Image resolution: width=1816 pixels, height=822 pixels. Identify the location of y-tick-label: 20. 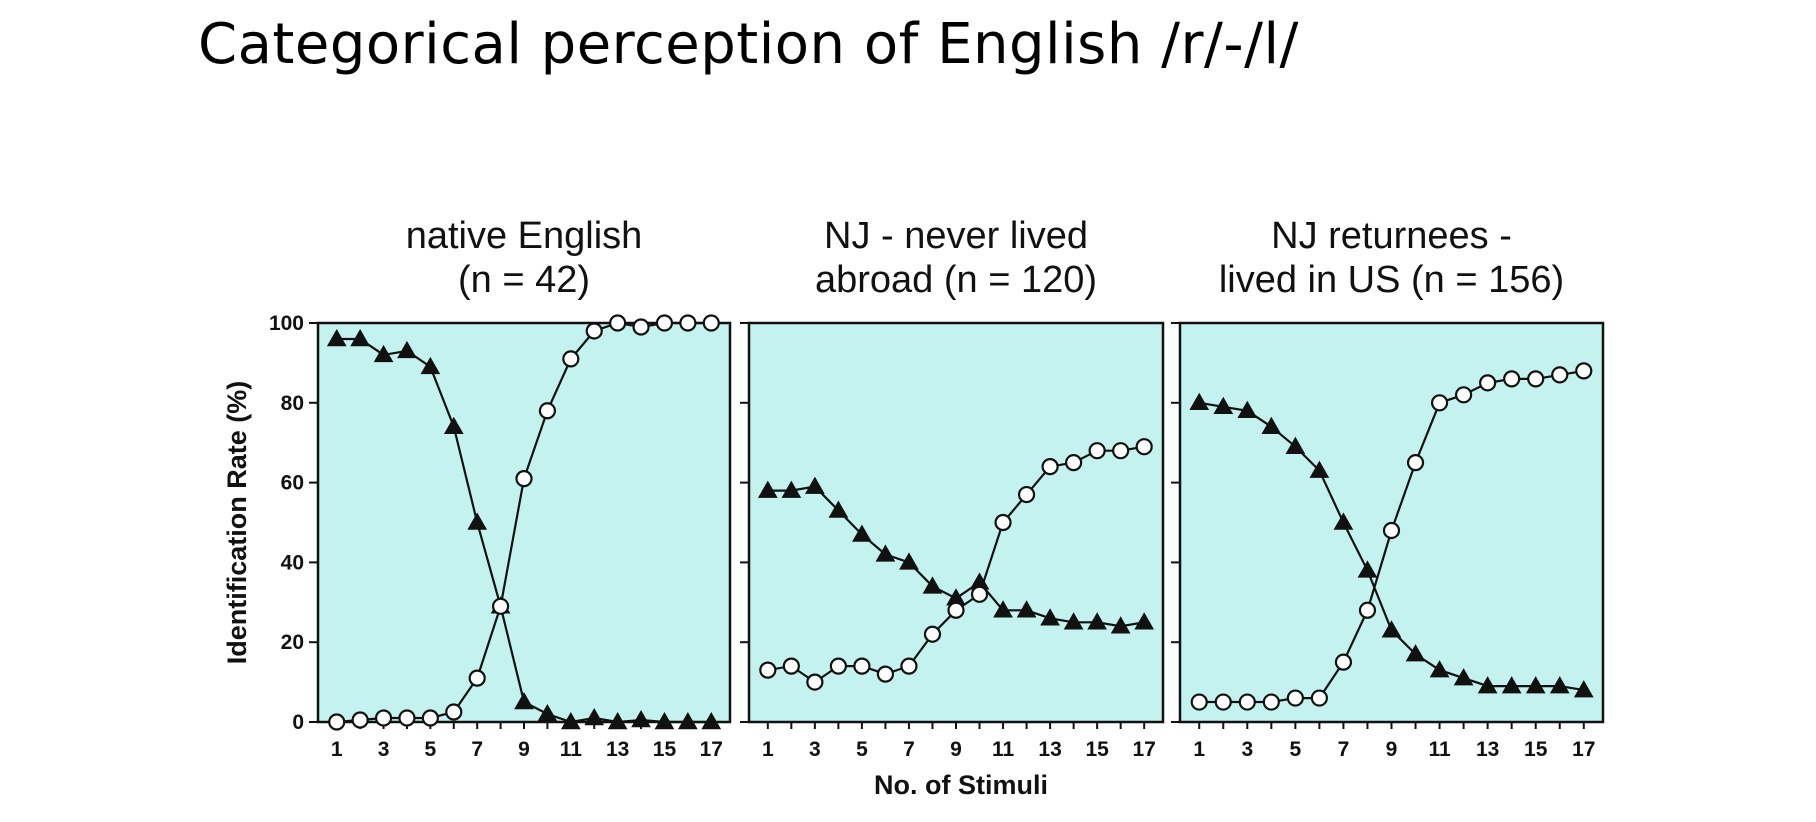
(292, 642).